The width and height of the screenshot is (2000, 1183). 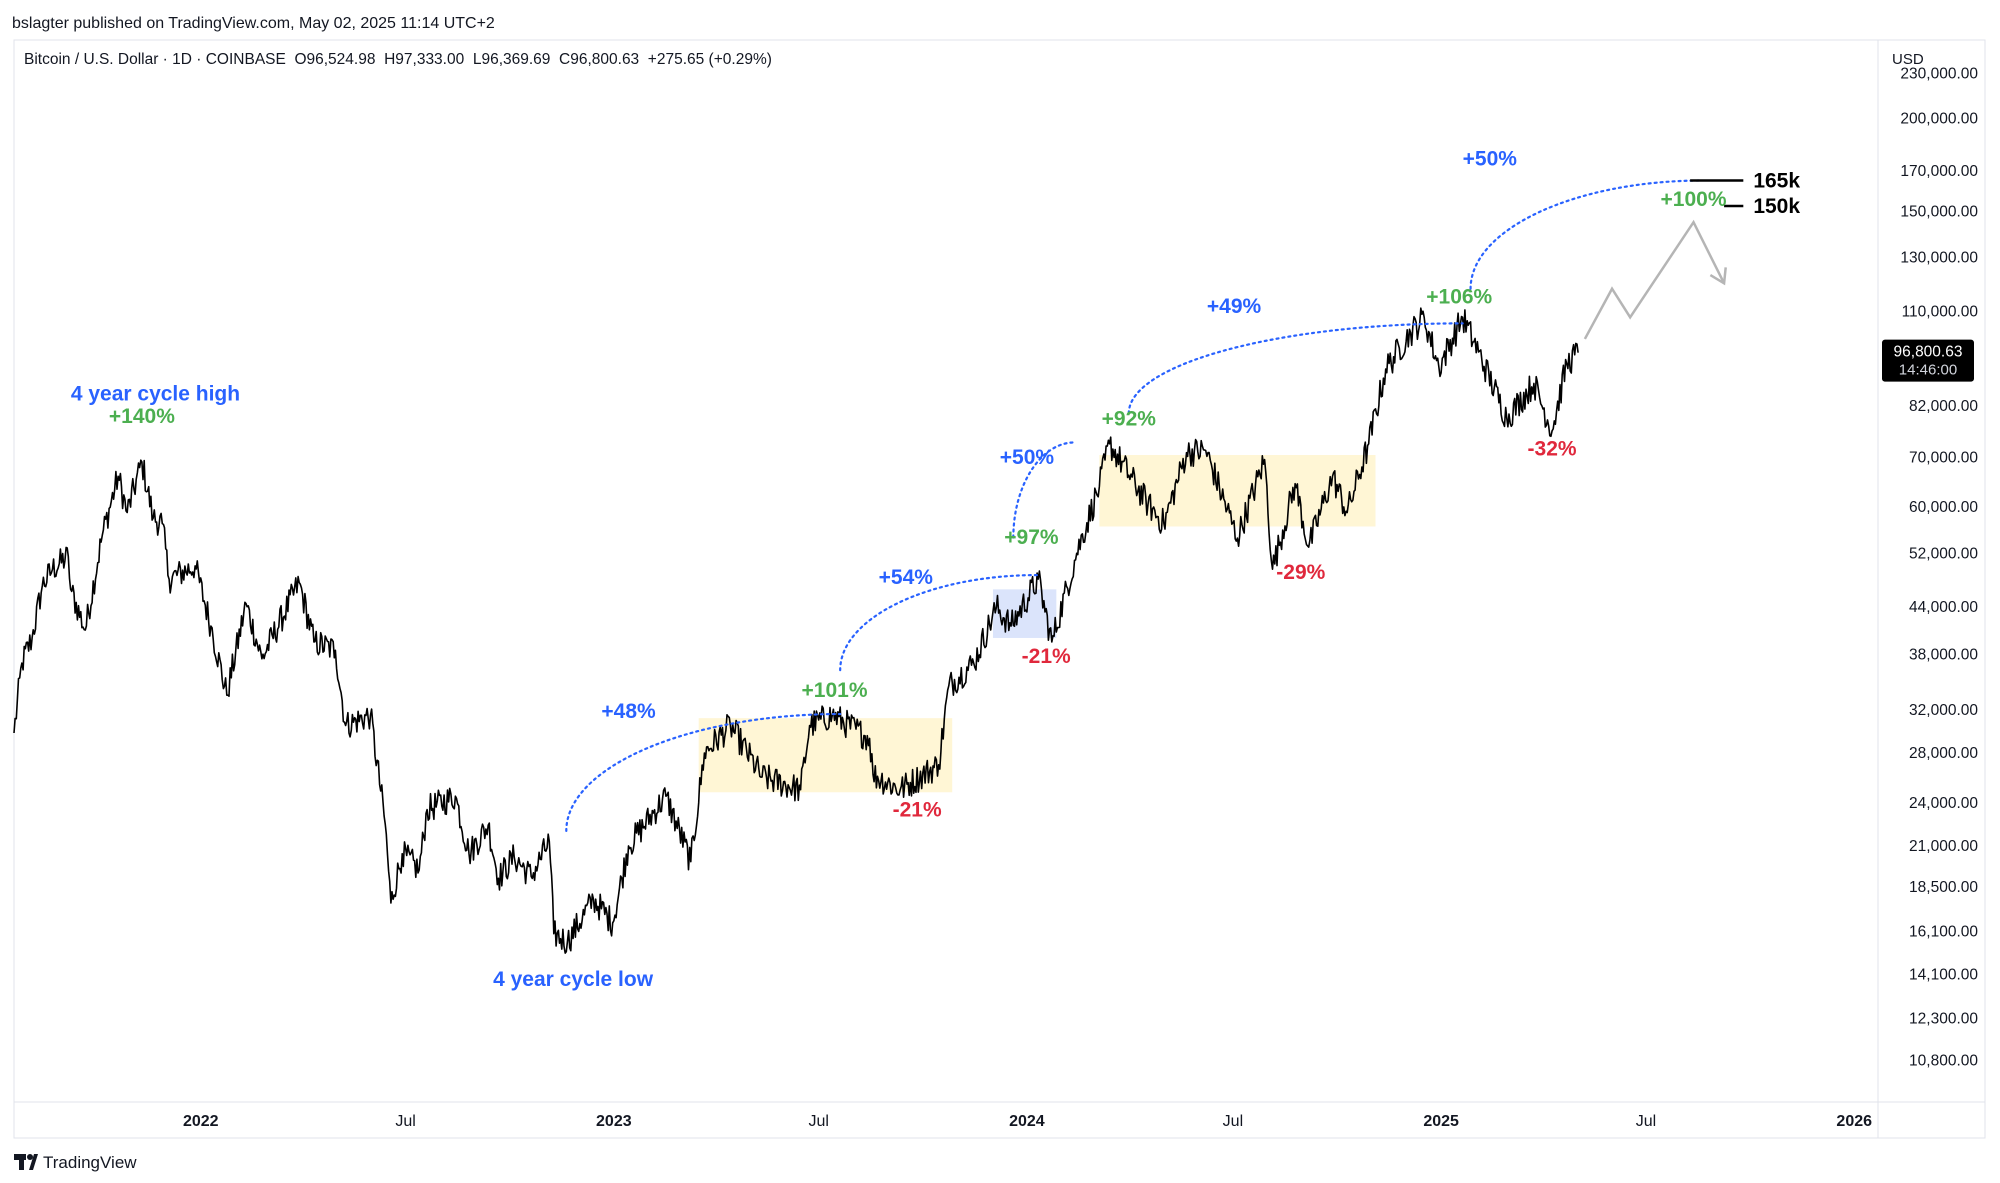 I want to click on last-price-value: 96,800.63, so click(x=1928, y=352).